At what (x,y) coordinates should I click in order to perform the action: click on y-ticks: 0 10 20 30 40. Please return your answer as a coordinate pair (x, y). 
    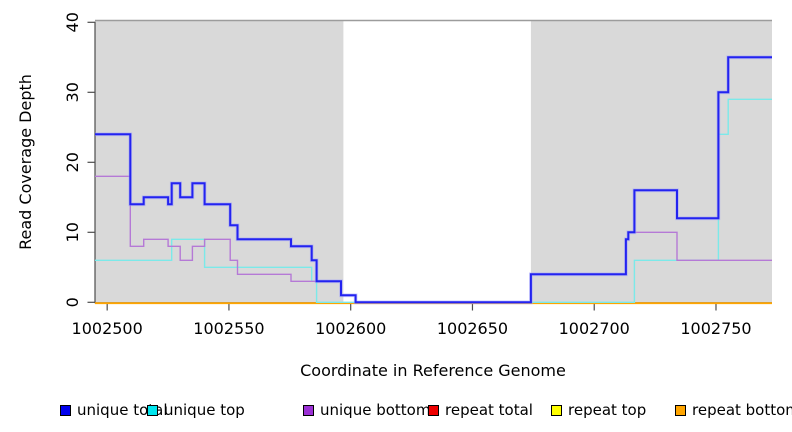
    Looking at the image, I should click on (79, 159).